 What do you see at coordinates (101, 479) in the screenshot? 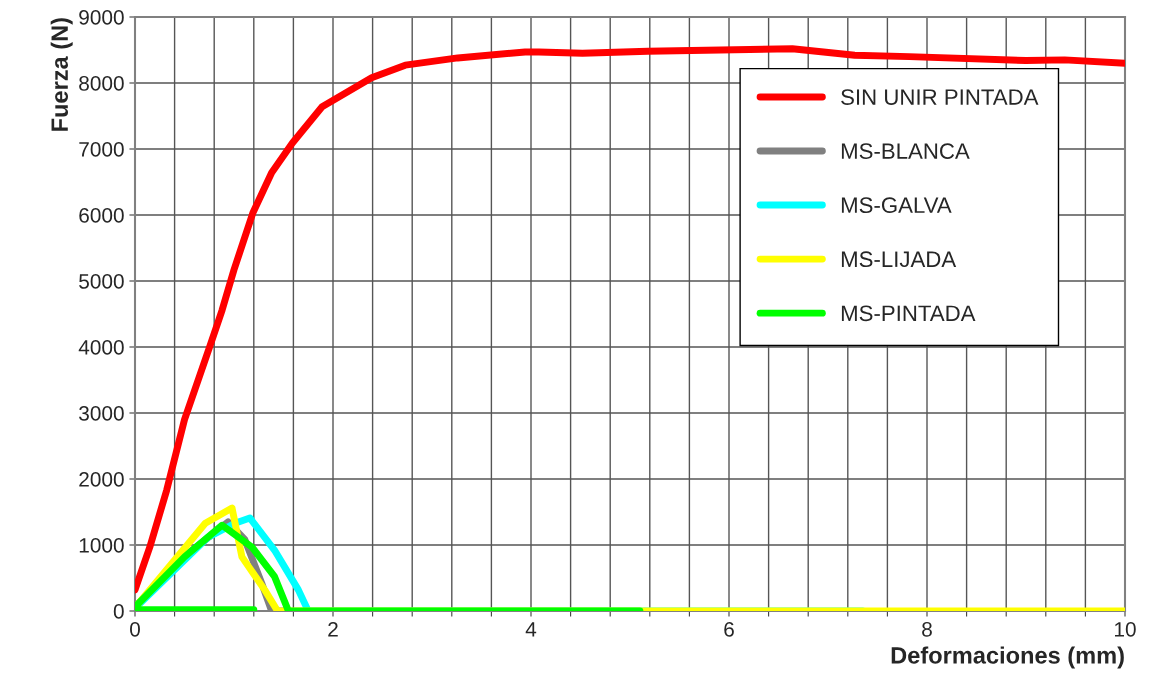
I see `y-tick-label: 2000` at bounding box center [101, 479].